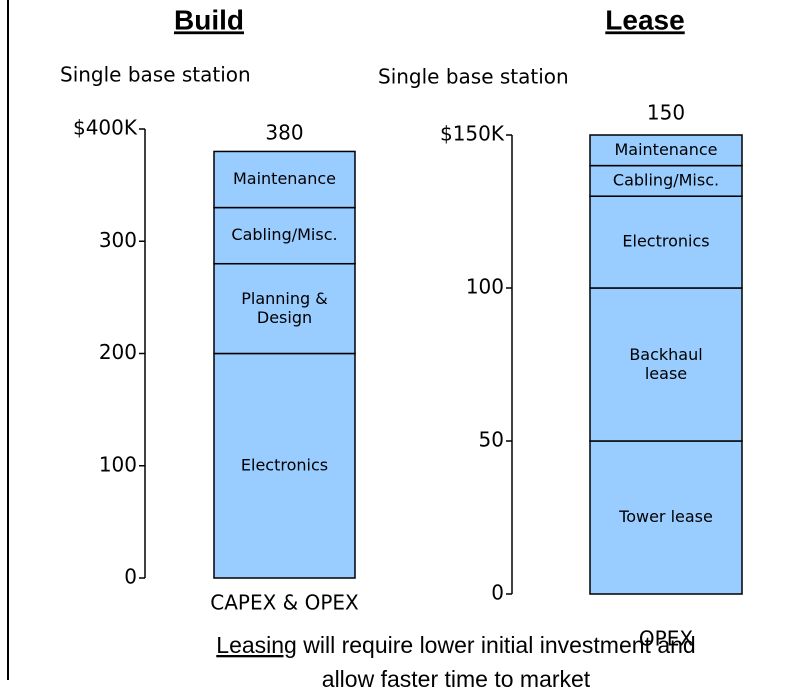 This screenshot has height=694, width=811. What do you see at coordinates (472, 134) in the screenshot?
I see `y-tick-label: $150K` at bounding box center [472, 134].